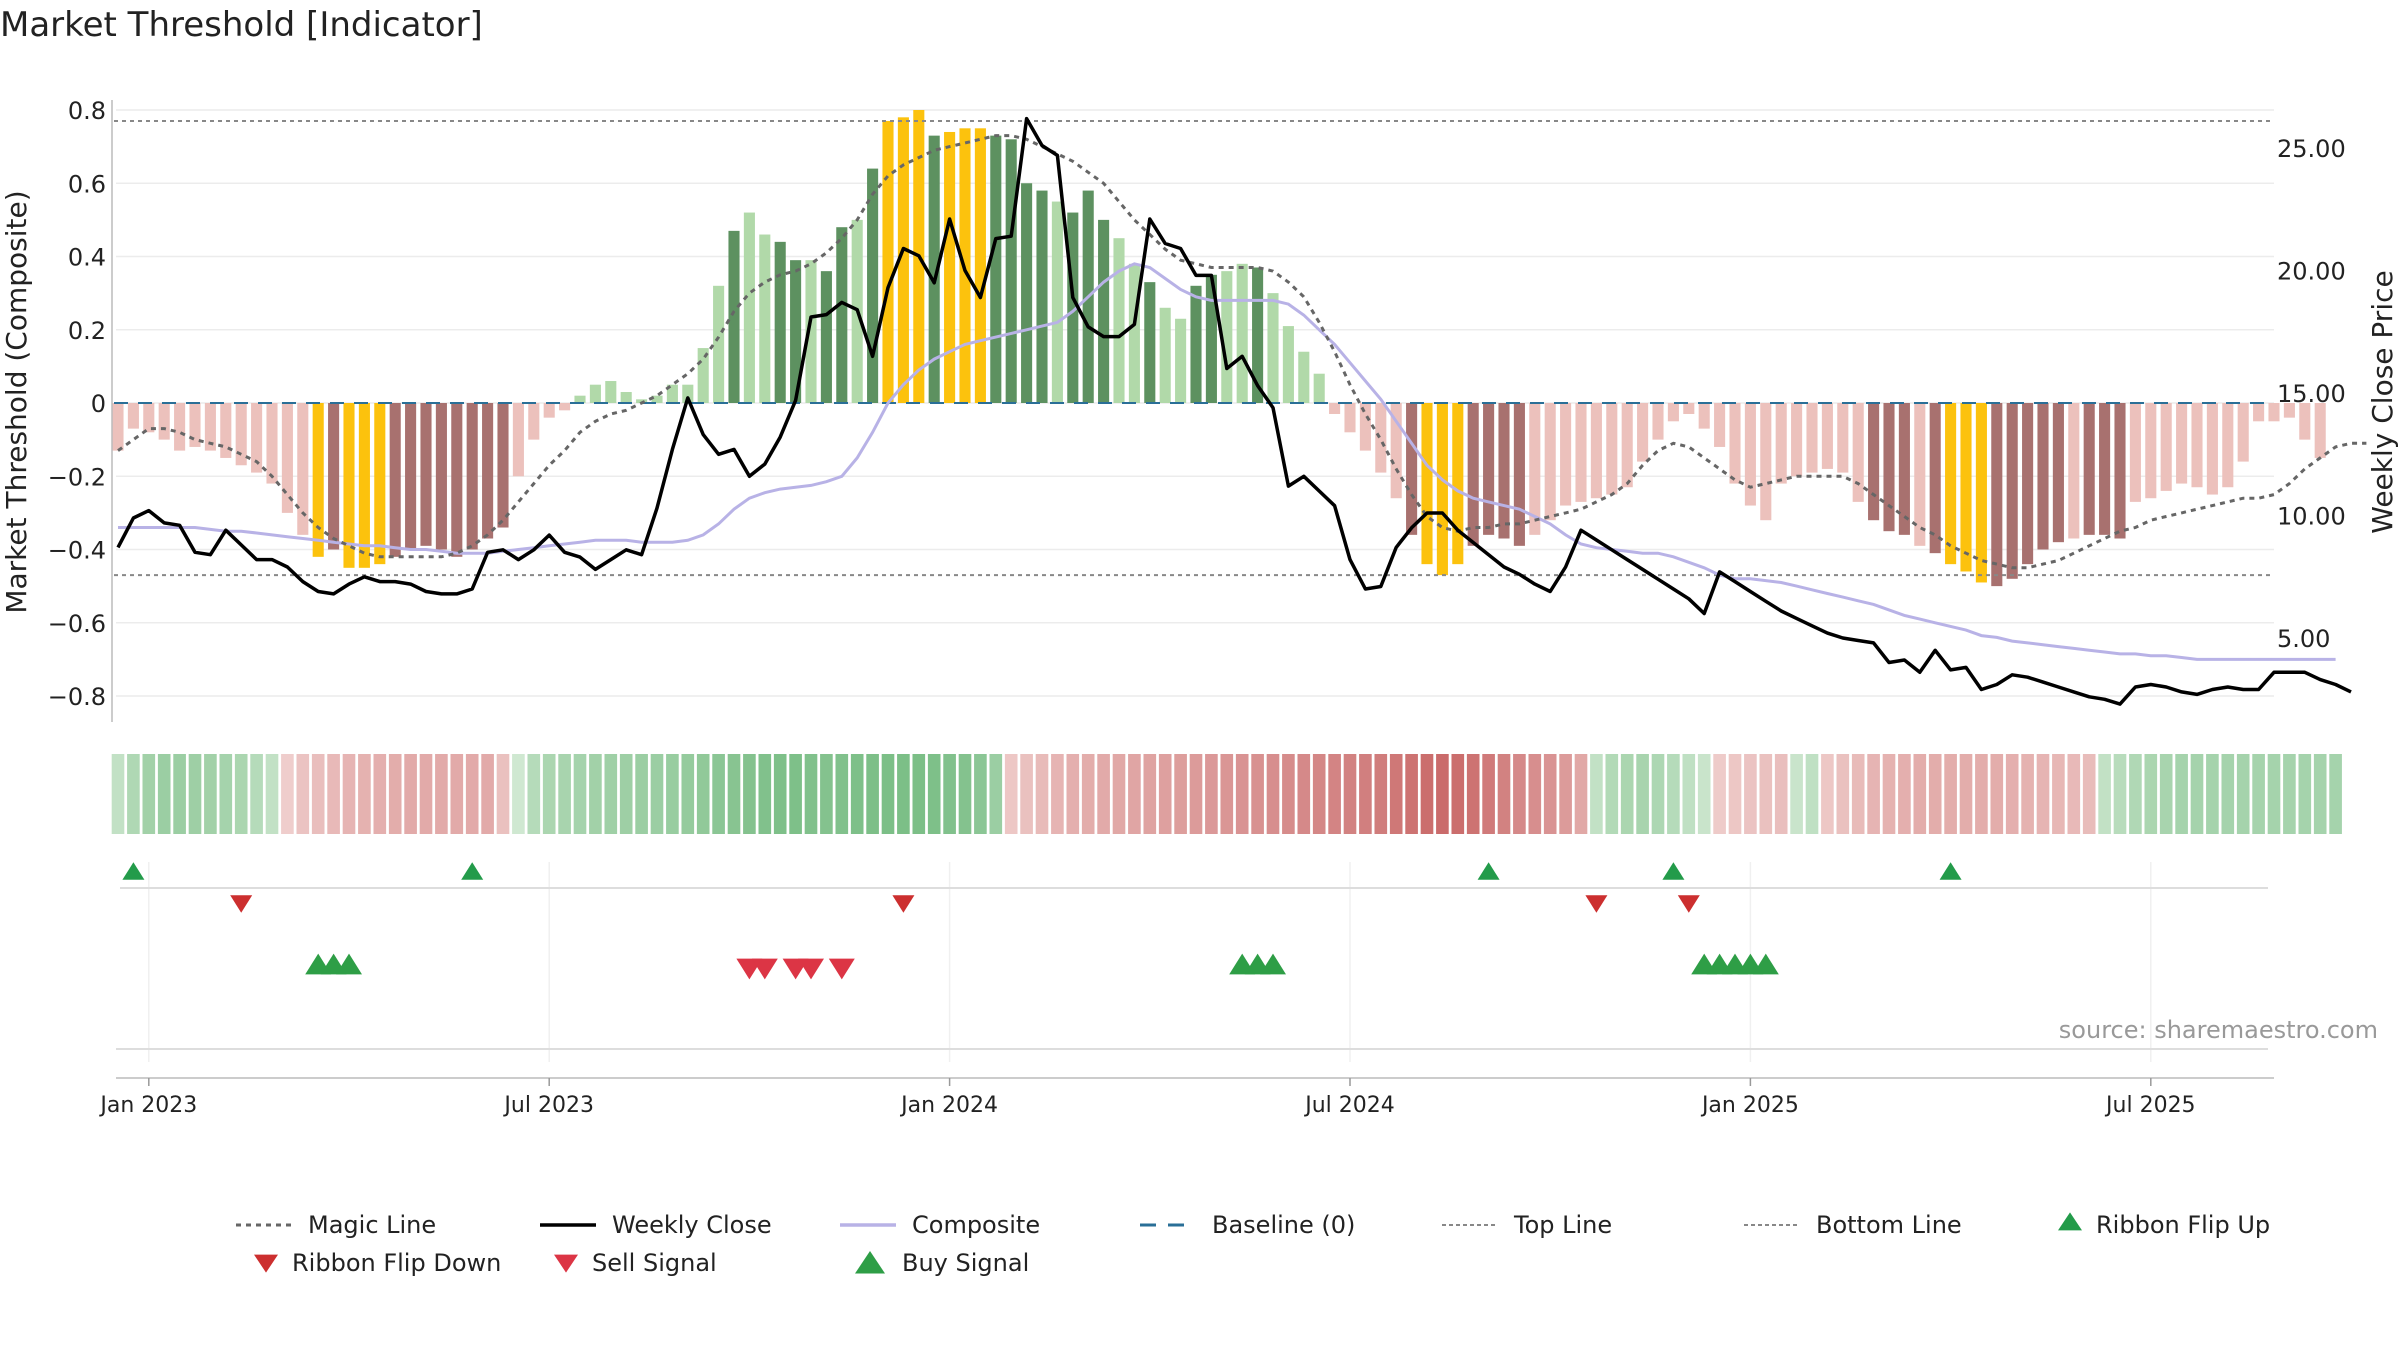 The width and height of the screenshot is (2400, 1354). What do you see at coordinates (336, 1225) in the screenshot?
I see `legend-item: Magic Line` at bounding box center [336, 1225].